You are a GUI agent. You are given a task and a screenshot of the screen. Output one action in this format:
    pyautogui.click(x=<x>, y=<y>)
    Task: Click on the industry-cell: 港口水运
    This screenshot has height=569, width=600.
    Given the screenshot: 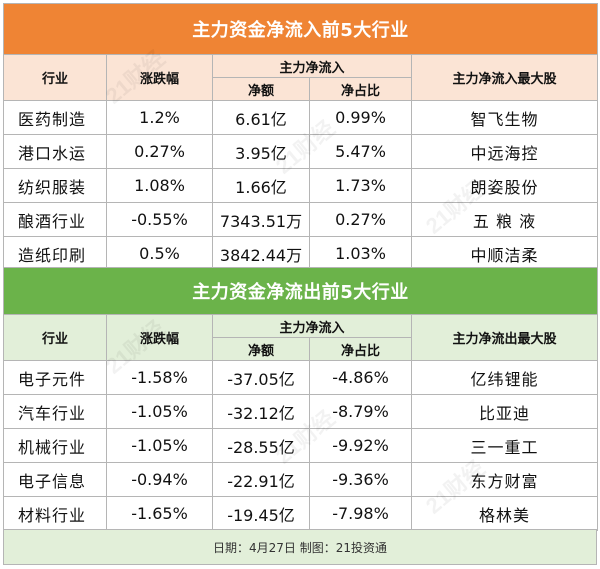 What is the action you would take?
    pyautogui.click(x=55, y=151)
    